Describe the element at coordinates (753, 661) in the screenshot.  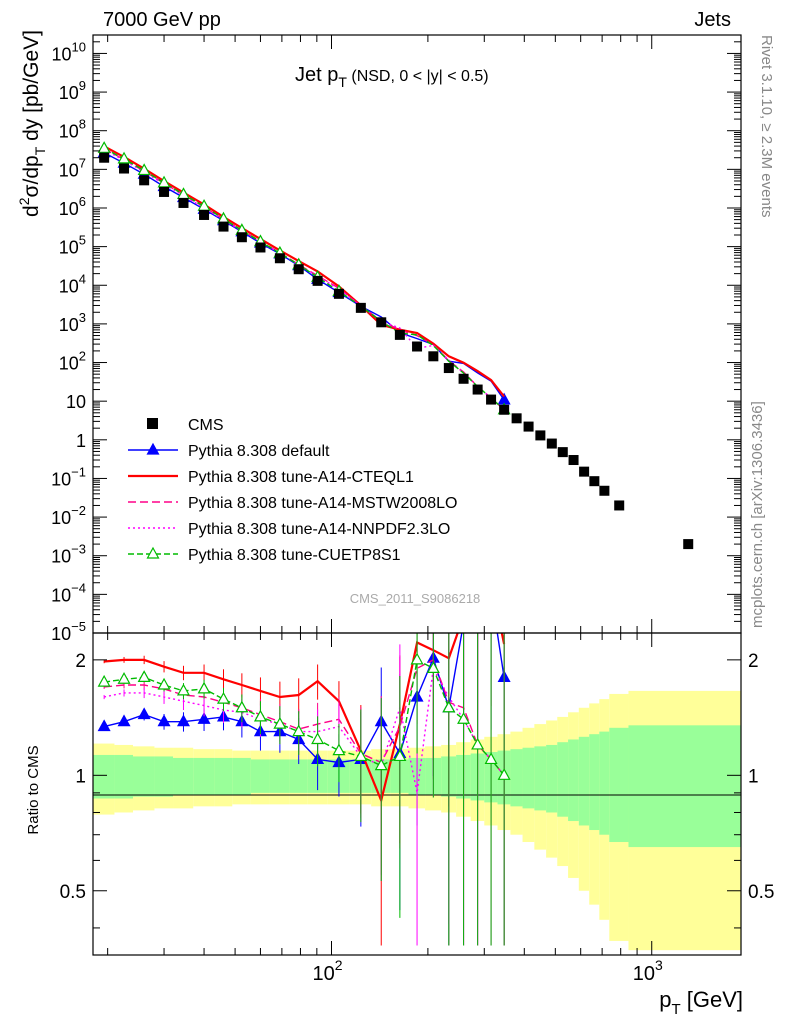
I see `ratio-y-tick-label-right: 2` at that location.